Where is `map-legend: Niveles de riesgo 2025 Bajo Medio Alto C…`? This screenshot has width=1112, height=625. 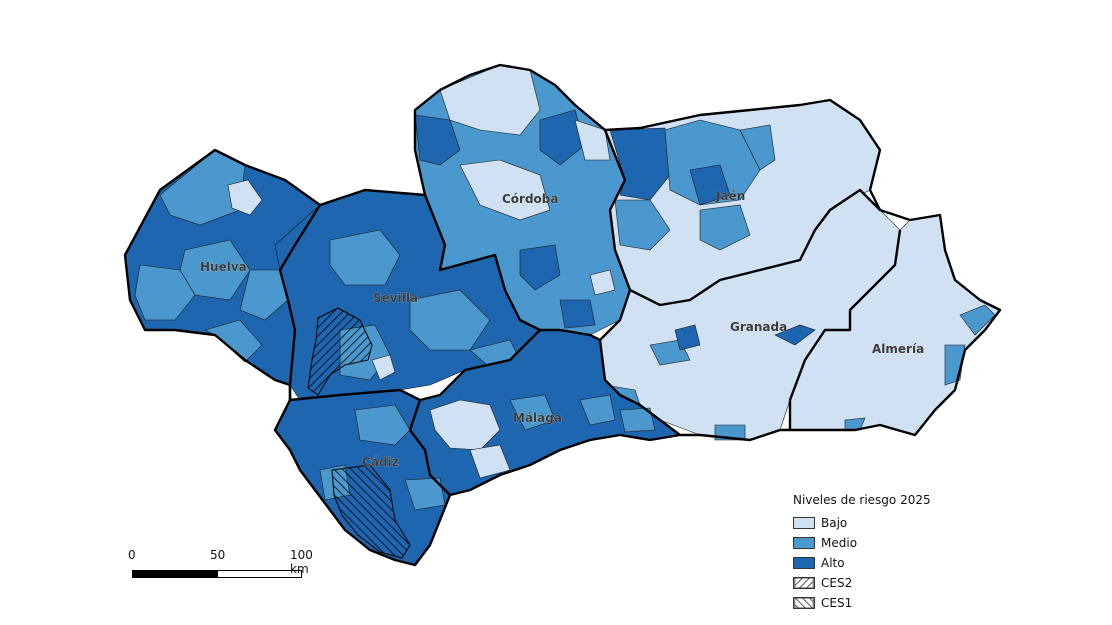 map-legend: Niveles de riesgo 2025 Bajo Medio Alto C… is located at coordinates (893, 553).